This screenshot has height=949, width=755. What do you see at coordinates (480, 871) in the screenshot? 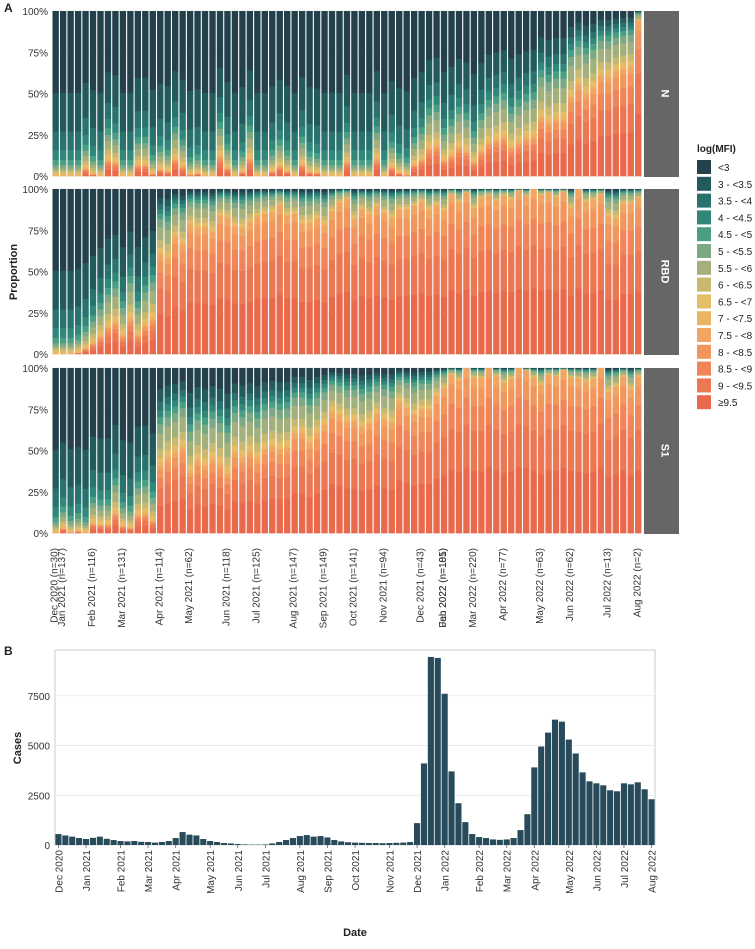
I see `x-tick-label: Feb 2022` at bounding box center [480, 871].